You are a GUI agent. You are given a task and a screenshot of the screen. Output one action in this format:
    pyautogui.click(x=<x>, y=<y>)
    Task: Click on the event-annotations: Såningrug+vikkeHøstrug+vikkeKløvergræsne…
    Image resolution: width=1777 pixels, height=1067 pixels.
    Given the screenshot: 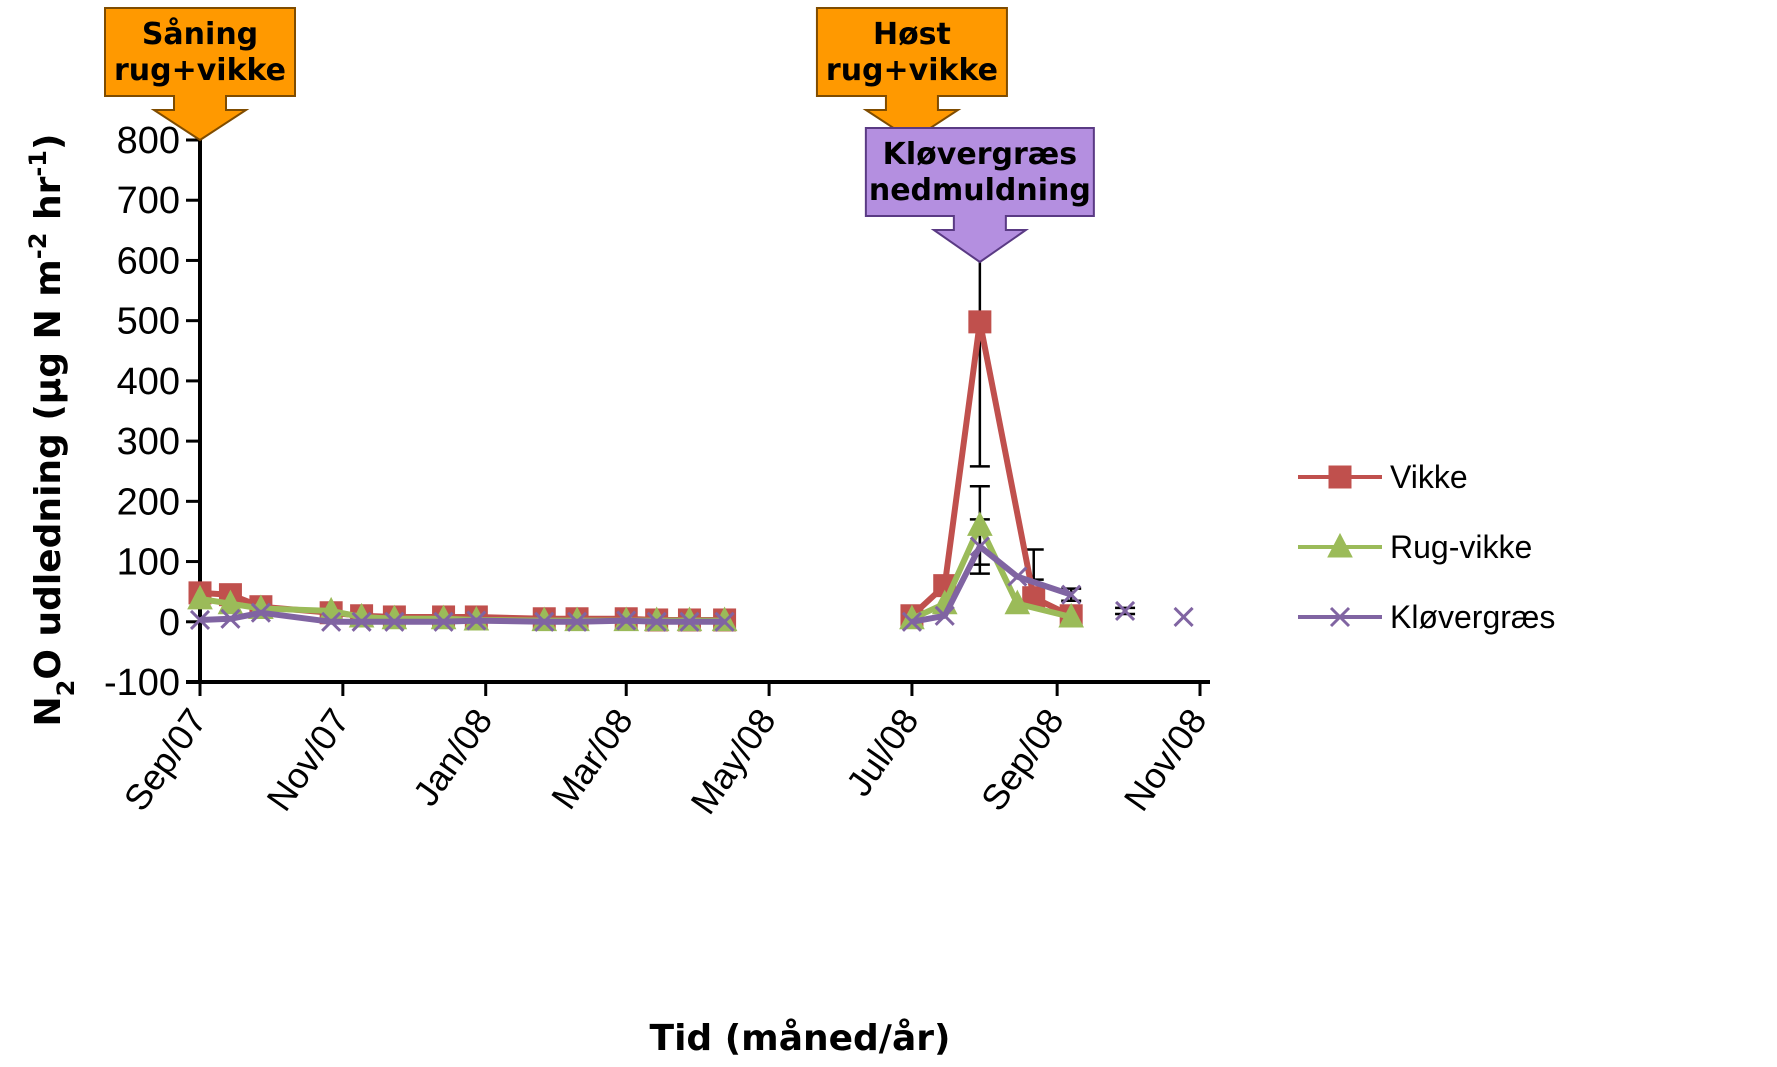 What is the action you would take?
    pyautogui.click(x=599, y=135)
    